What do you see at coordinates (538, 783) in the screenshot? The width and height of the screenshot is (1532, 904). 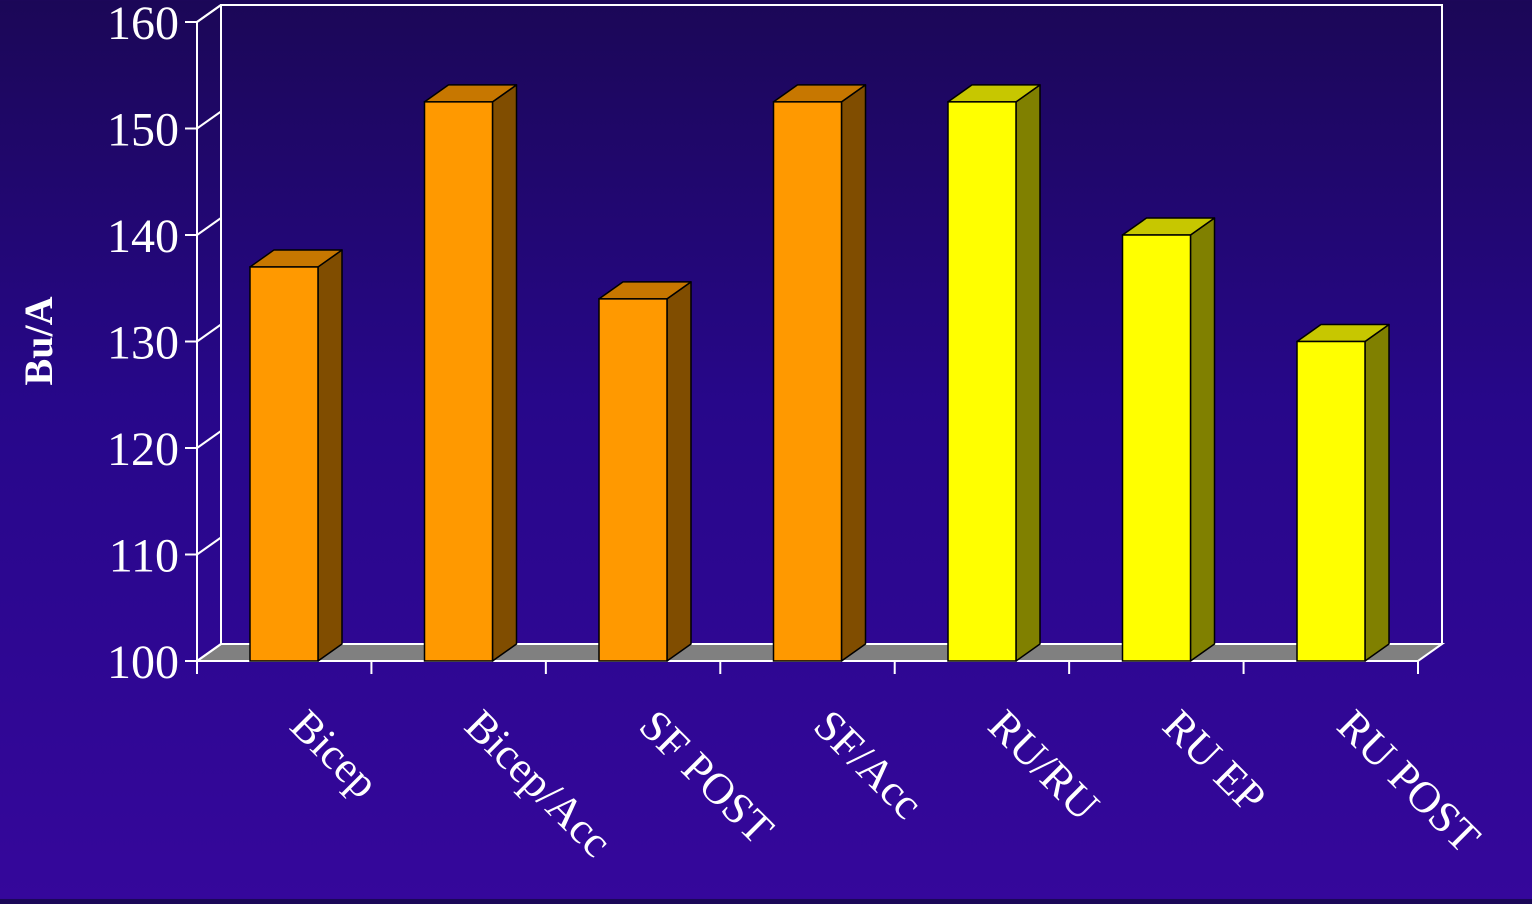 I see `x-category-label: Bicep/Acc` at bounding box center [538, 783].